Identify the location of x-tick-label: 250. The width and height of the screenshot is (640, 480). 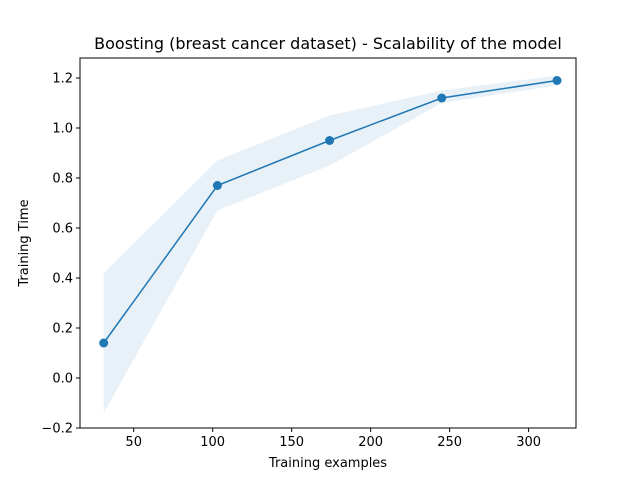
(449, 442).